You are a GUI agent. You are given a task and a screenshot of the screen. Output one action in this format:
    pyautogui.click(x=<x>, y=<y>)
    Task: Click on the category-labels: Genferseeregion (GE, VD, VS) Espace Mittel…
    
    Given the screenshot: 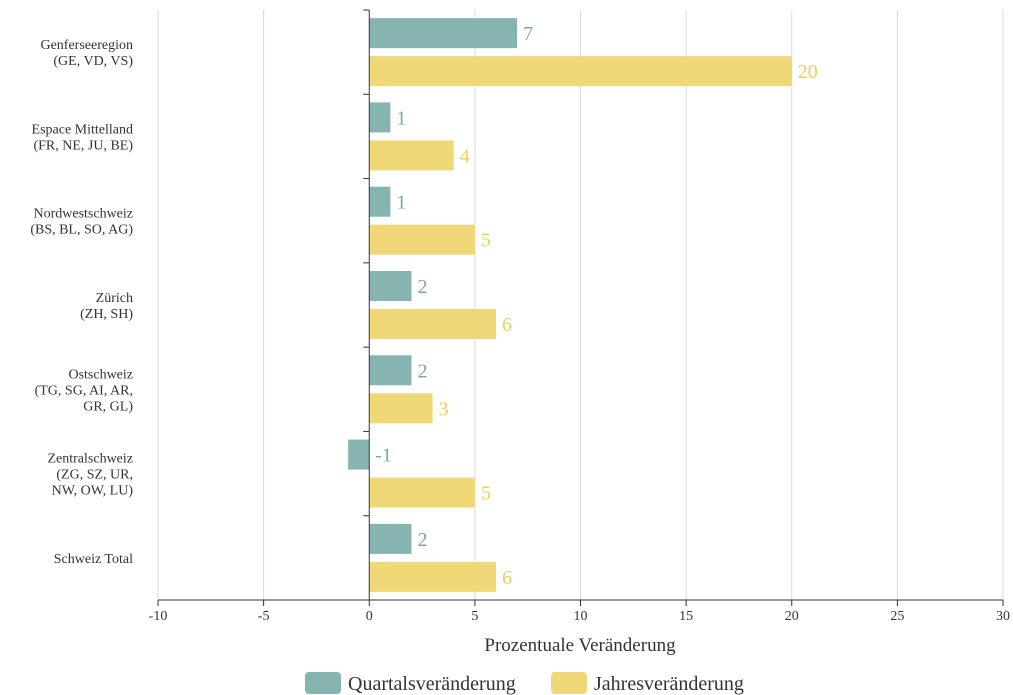 What is the action you would take?
    pyautogui.click(x=81, y=302)
    